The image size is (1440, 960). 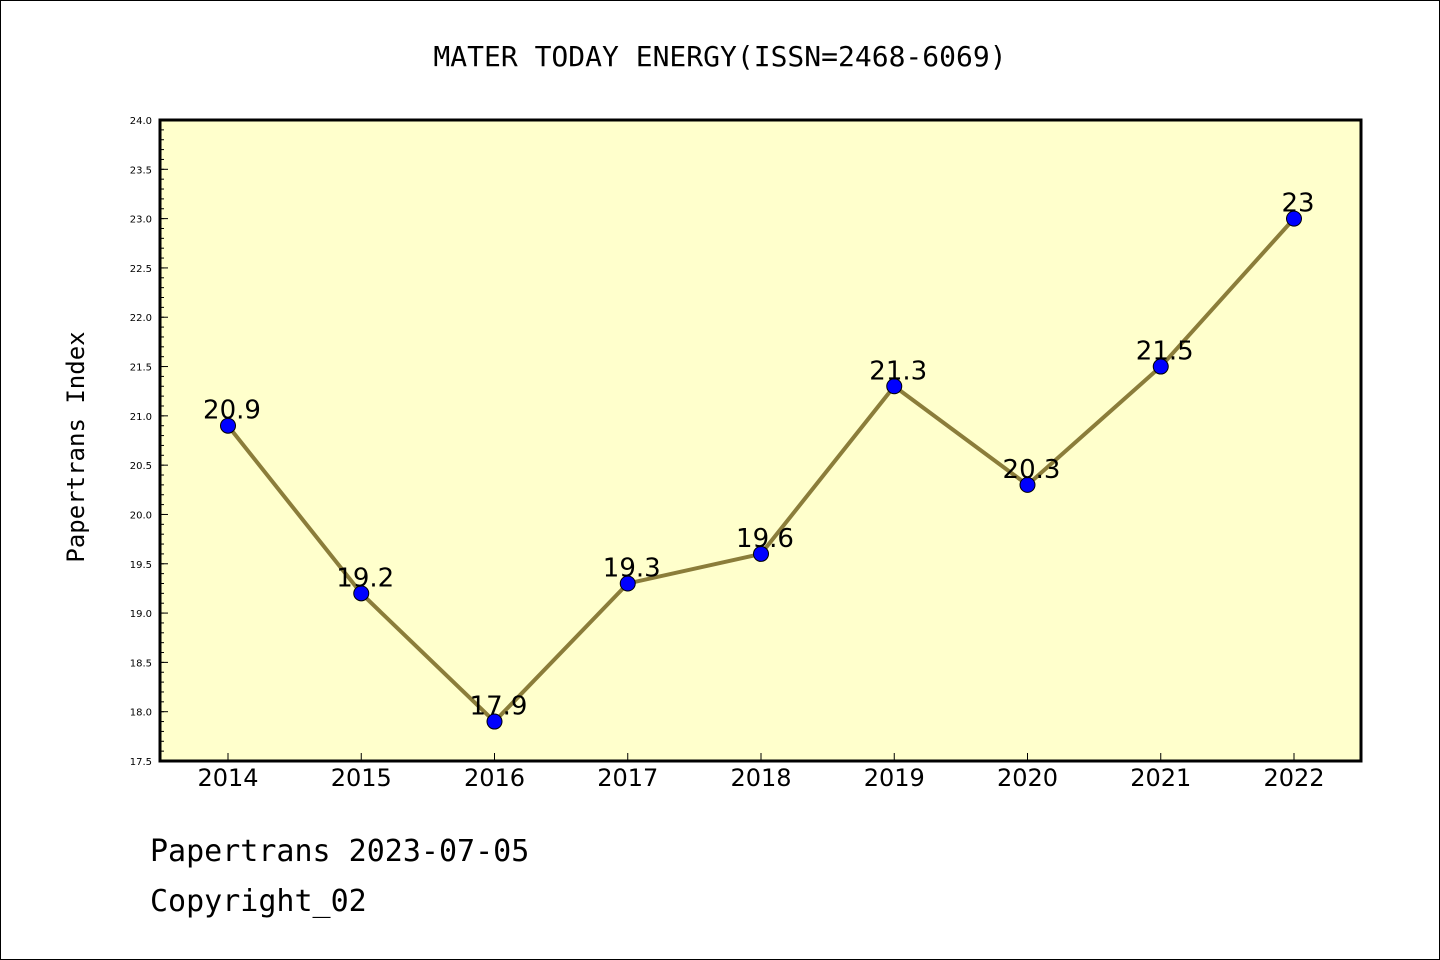 What do you see at coordinates (1293, 778) in the screenshot?
I see `x-tick-label: 2022` at bounding box center [1293, 778].